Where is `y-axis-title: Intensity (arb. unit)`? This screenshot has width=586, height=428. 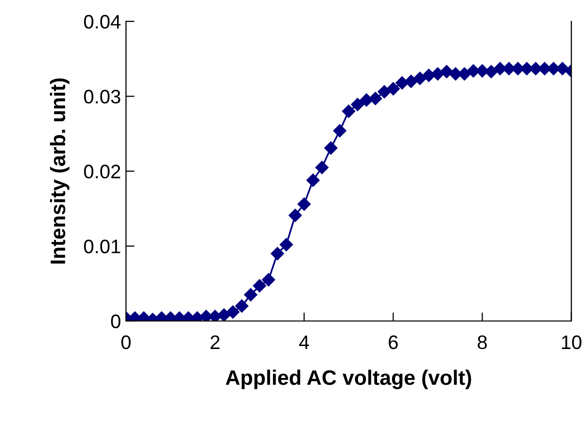 y-axis-title: Intensity (arb. unit) is located at coordinates (60, 171).